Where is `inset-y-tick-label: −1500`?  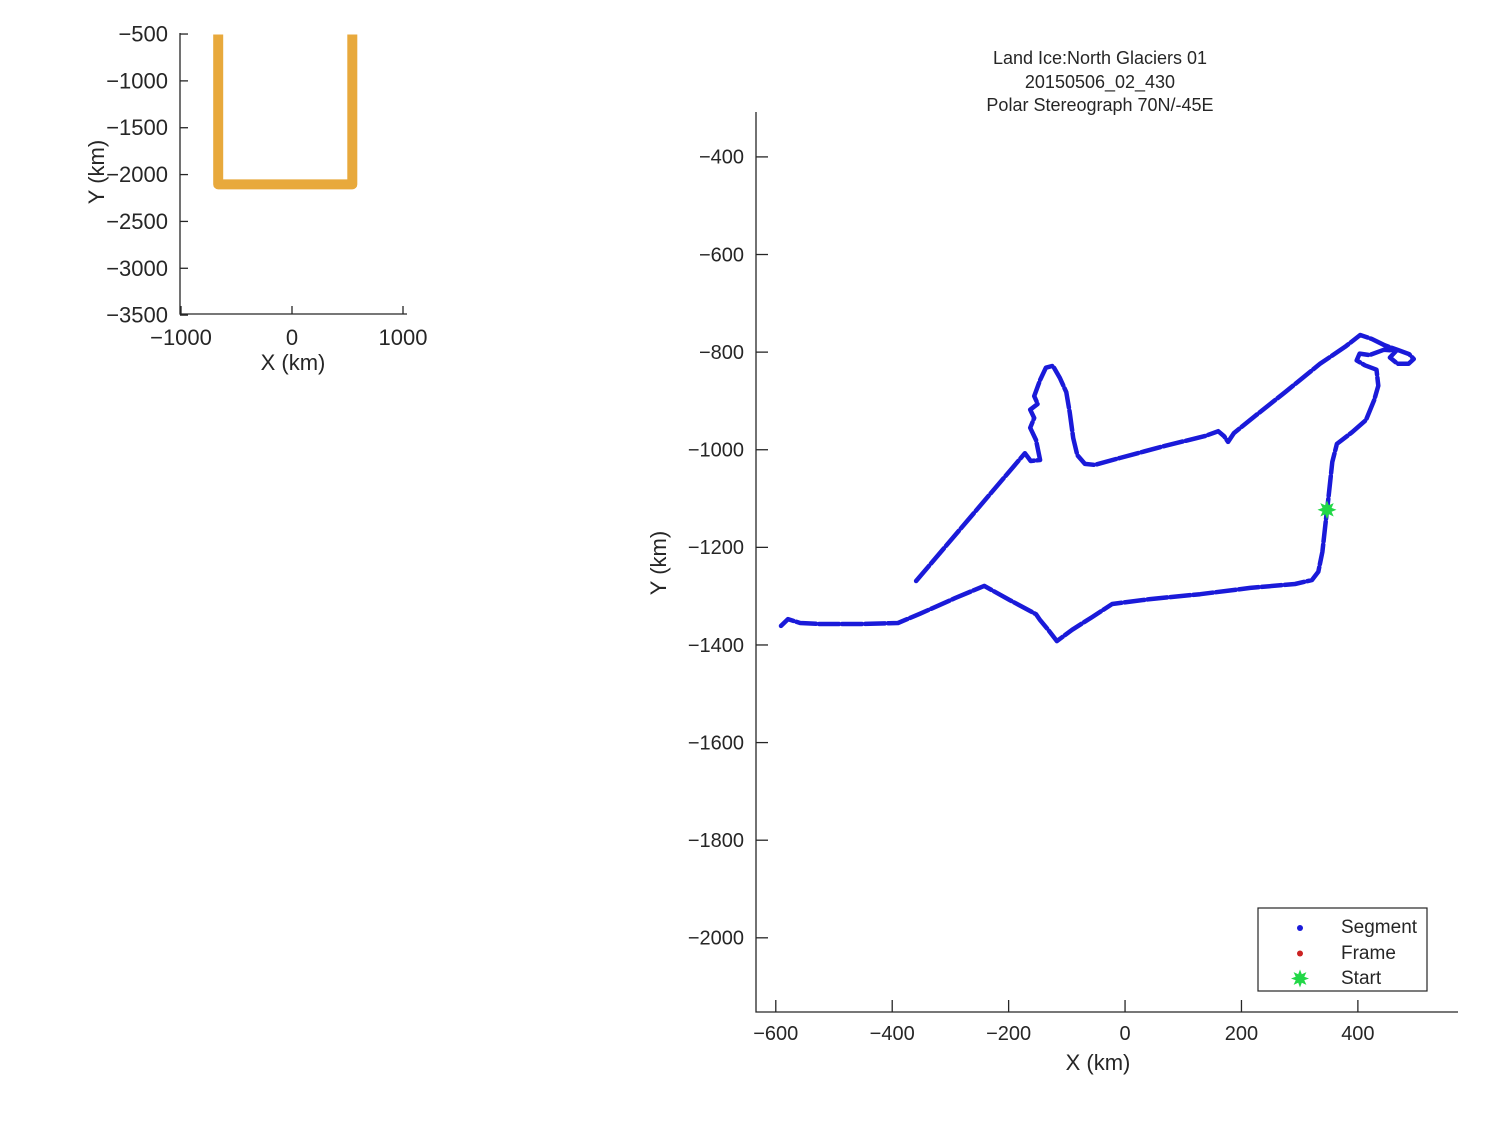 inset-y-tick-label: −1500 is located at coordinates (137, 127).